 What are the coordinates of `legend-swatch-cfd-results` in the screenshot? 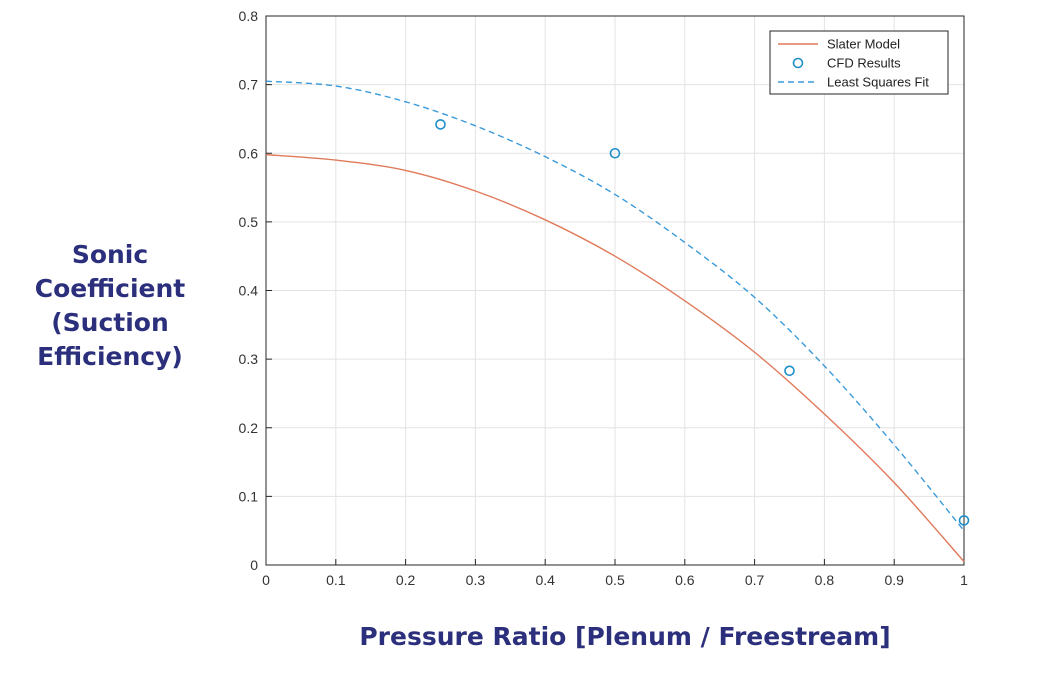 It's located at (798, 63).